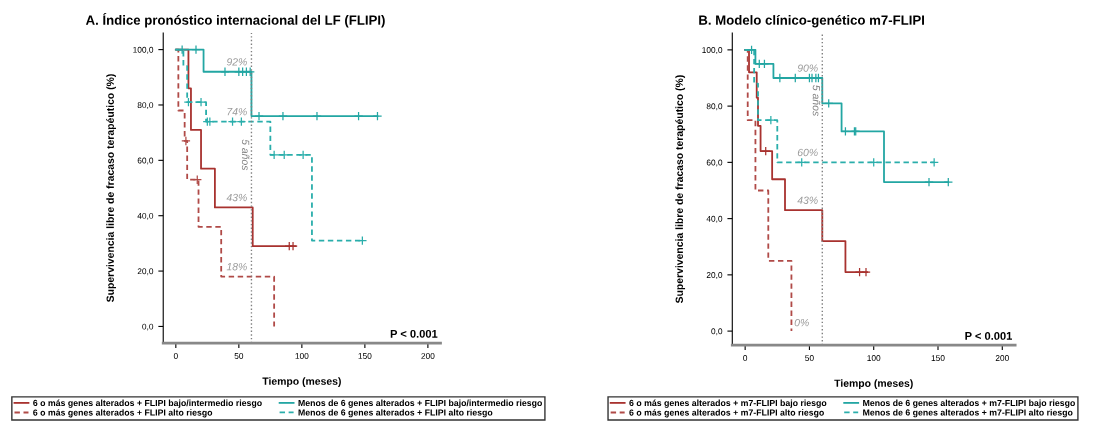 The image size is (1118, 423). I want to click on chart-title: B. Modelo clínico-genético m7-FLIPI, so click(811, 21).